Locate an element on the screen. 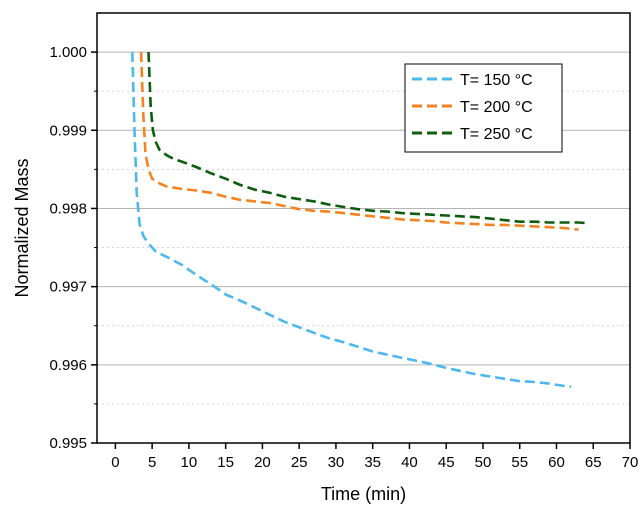 This screenshot has width=644, height=508. y-tick-label: 0.995 is located at coordinates (68, 443).